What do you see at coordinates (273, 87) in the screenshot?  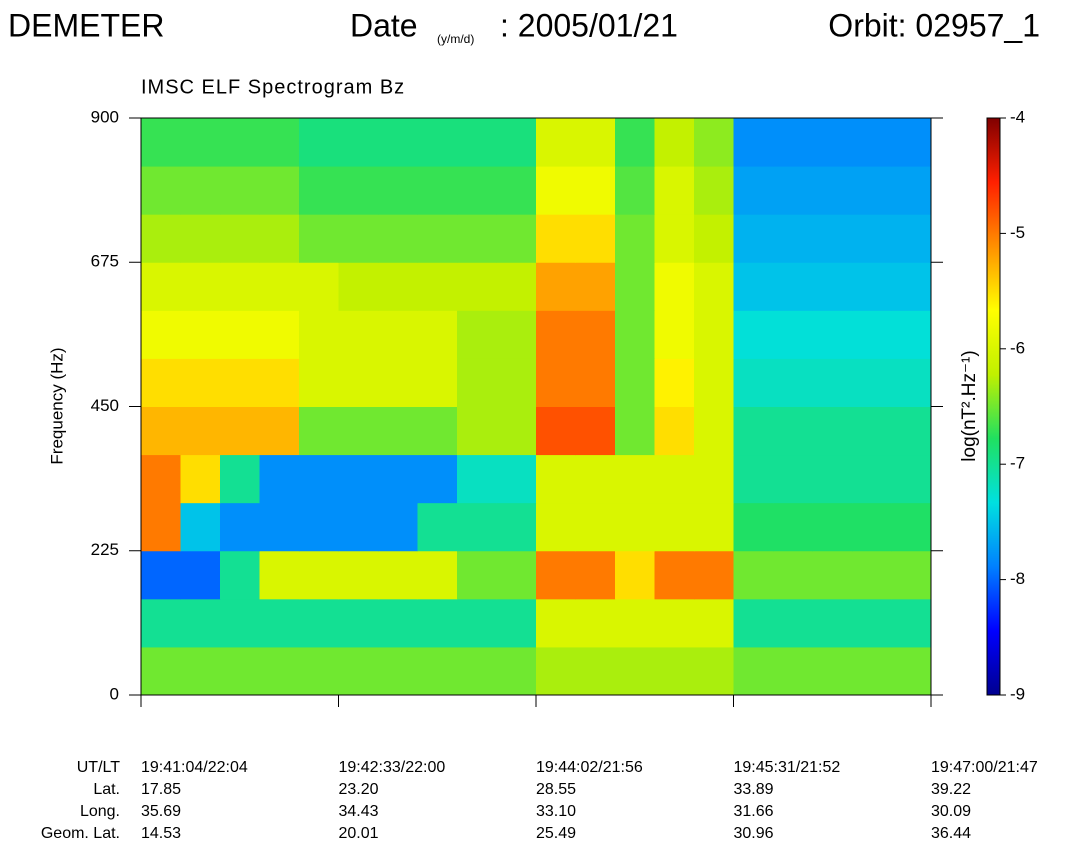 I see `chart-title: IMSC ELF Spectrogram Bz` at bounding box center [273, 87].